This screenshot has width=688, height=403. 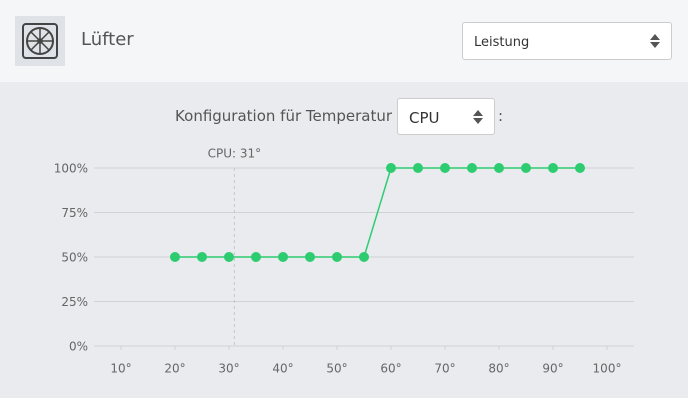 I want to click on sensor-select-value: CPU, so click(x=424, y=118).